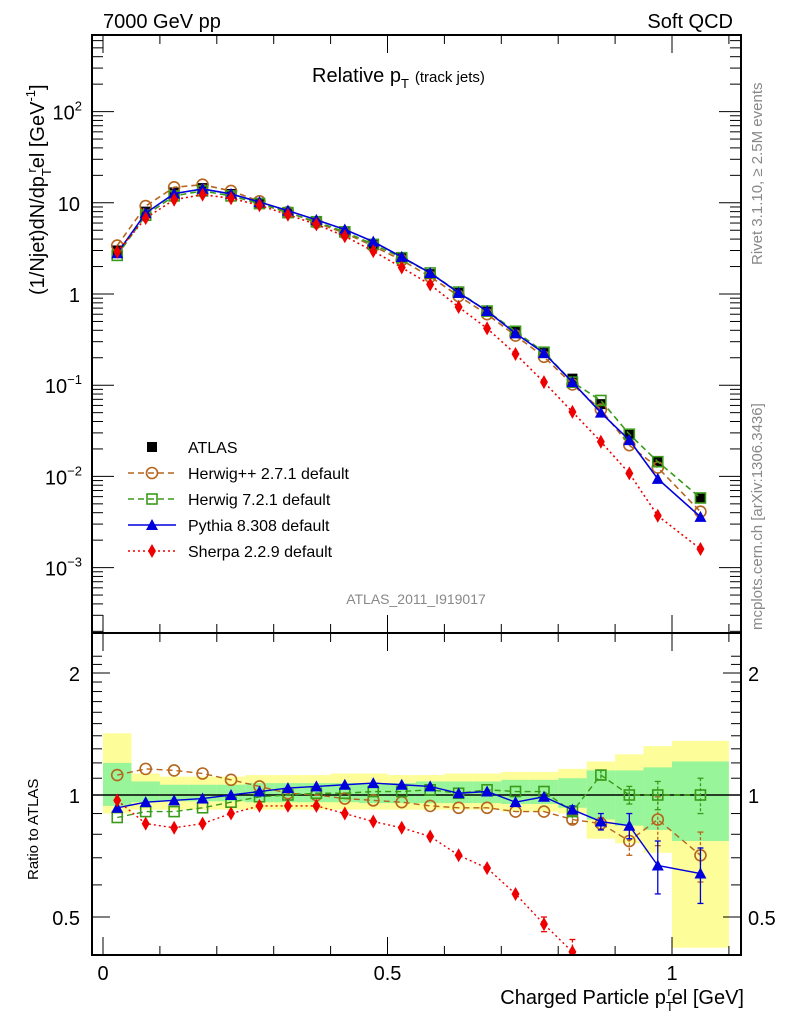 The width and height of the screenshot is (786, 1024). I want to click on ratio-y-tick-label-right: 0.5, so click(762, 919).